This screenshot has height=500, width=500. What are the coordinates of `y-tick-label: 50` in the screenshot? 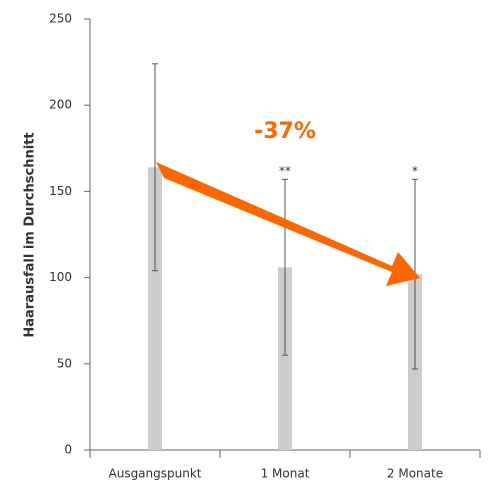 It's located at (64, 363).